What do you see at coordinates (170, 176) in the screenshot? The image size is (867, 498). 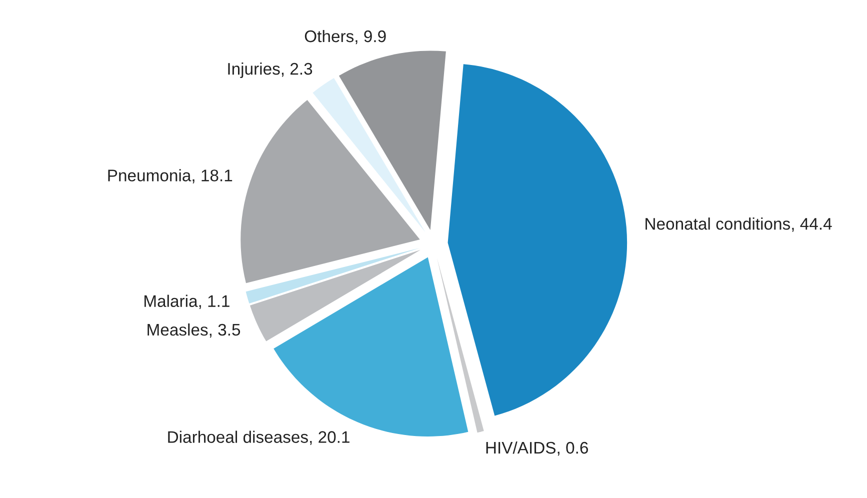 I see `slice-label: Pneumonia, 18.1` at bounding box center [170, 176].